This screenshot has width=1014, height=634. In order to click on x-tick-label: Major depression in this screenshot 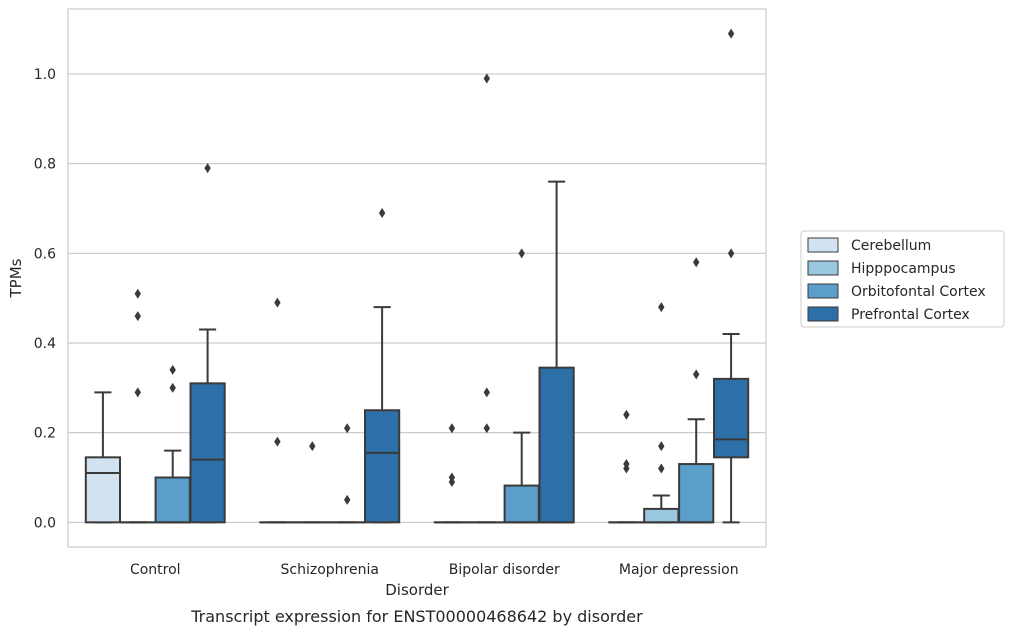, I will do `click(679, 570)`.